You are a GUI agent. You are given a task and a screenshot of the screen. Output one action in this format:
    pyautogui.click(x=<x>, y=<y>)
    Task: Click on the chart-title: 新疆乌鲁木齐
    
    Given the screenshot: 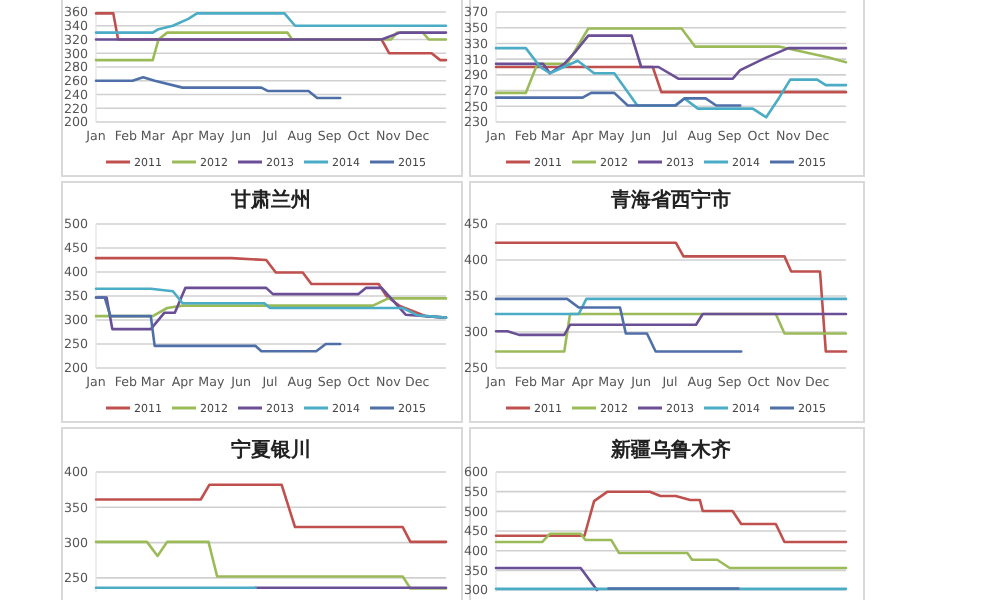 What is the action you would take?
    pyautogui.click(x=670, y=450)
    